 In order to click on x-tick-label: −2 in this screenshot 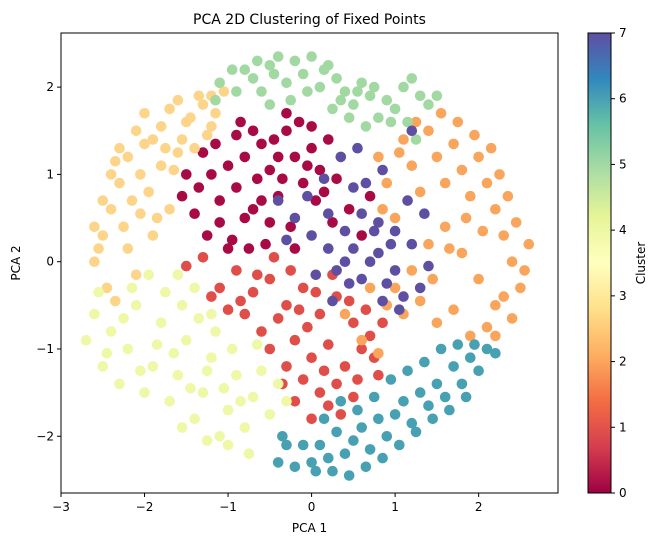, I will do `click(145, 507)`.